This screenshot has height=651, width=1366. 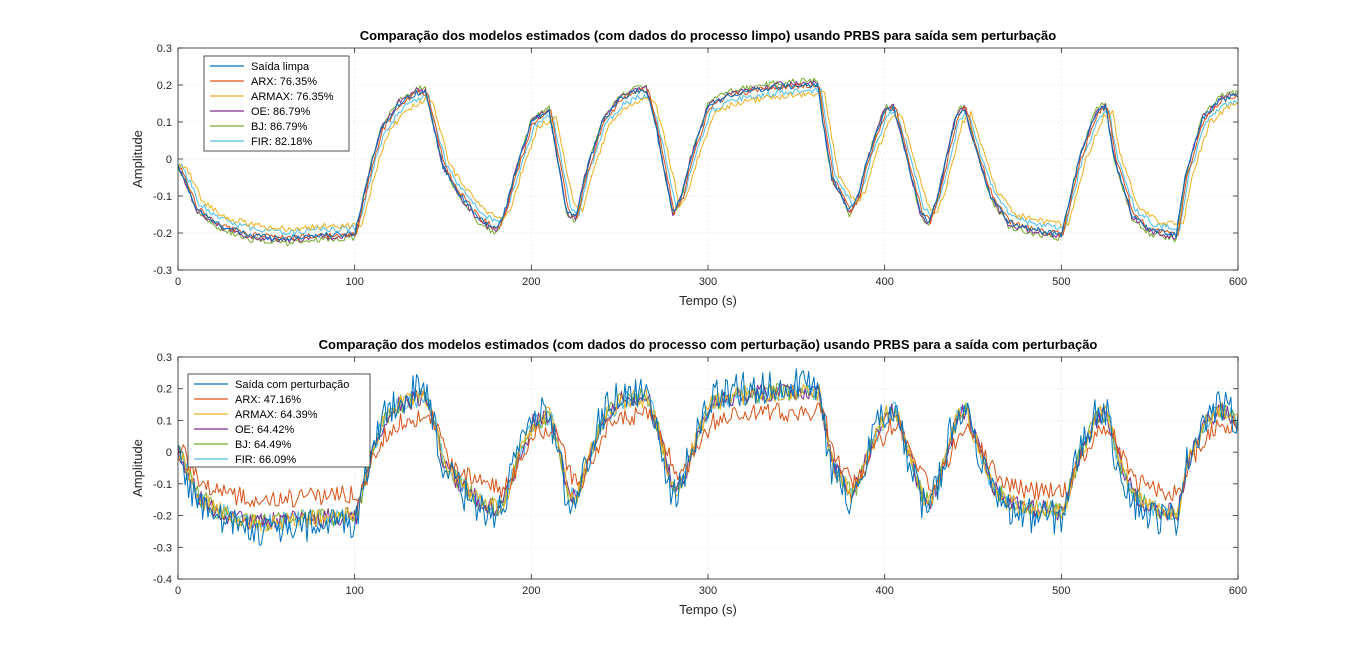 What do you see at coordinates (280, 67) in the screenshot?
I see `legend-label: Saída limpa` at bounding box center [280, 67].